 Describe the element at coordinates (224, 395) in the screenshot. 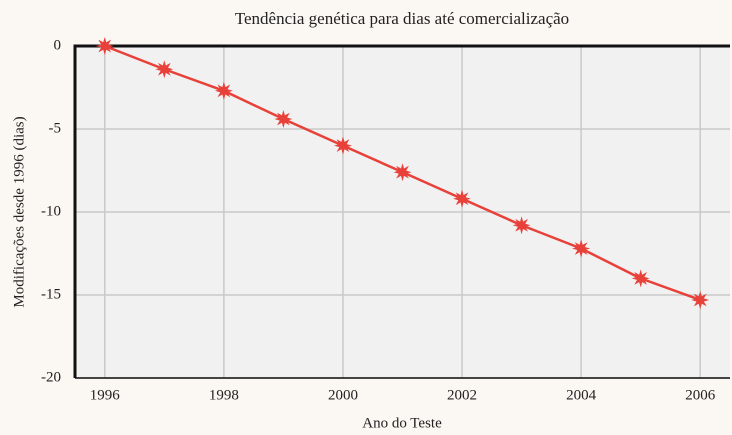

I see `x-tick-label: 1998` at that location.